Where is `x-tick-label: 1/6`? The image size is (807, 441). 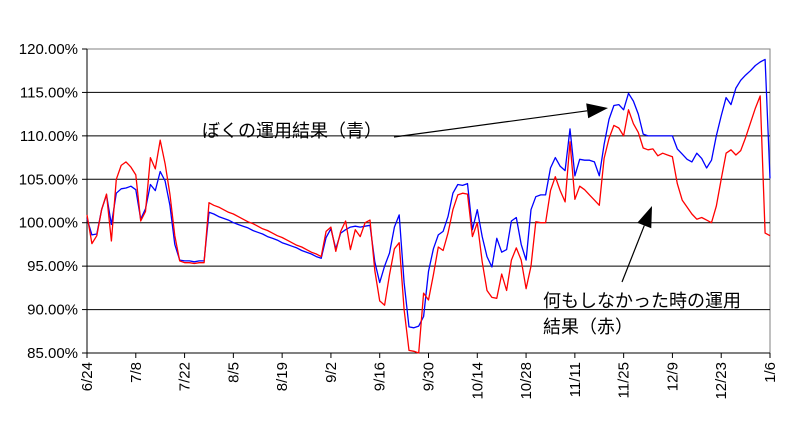 x-tick-label: 1/6 is located at coordinates (770, 372).